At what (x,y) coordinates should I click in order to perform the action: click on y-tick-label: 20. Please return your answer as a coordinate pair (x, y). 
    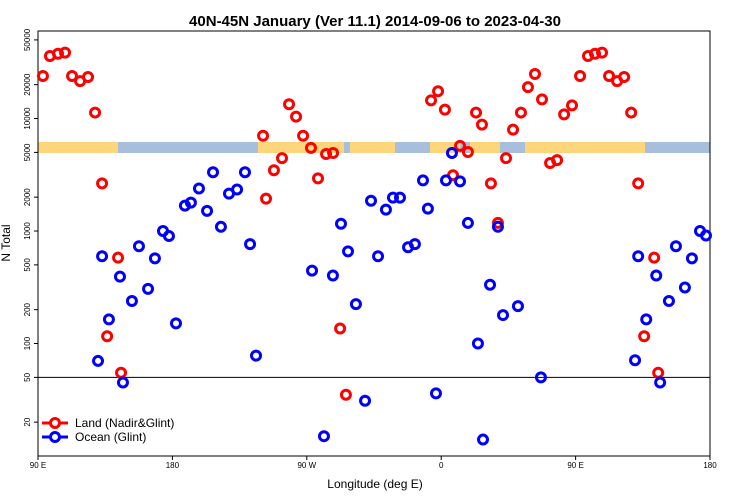
    Looking at the image, I should click on (27, 421).